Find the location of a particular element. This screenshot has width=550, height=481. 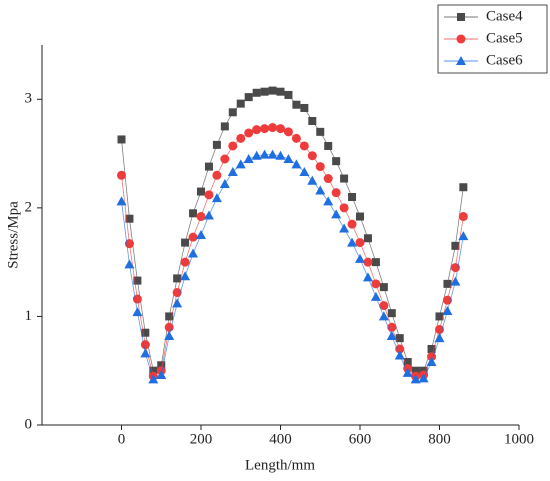

legend-label: Case6 is located at coordinates (504, 60).